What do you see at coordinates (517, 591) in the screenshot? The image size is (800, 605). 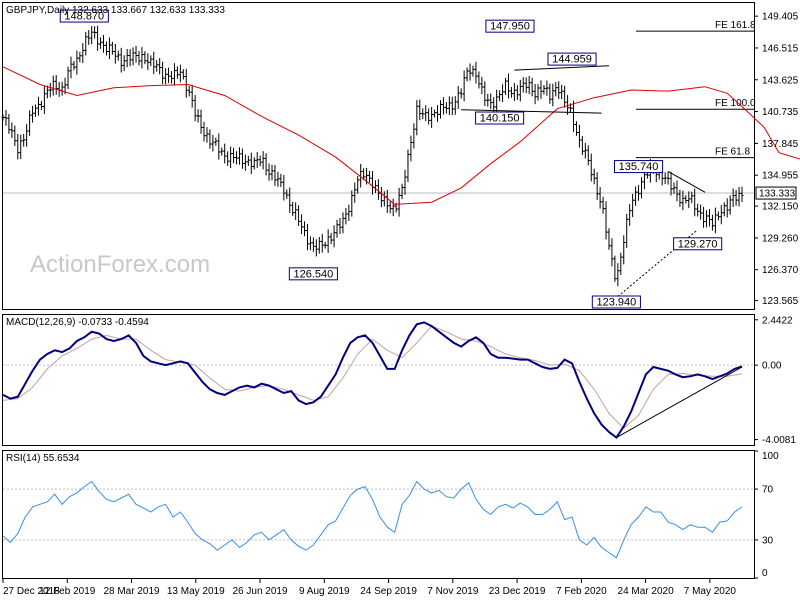 I see `x-tick-label: 23 Dec 2019` at bounding box center [517, 591].